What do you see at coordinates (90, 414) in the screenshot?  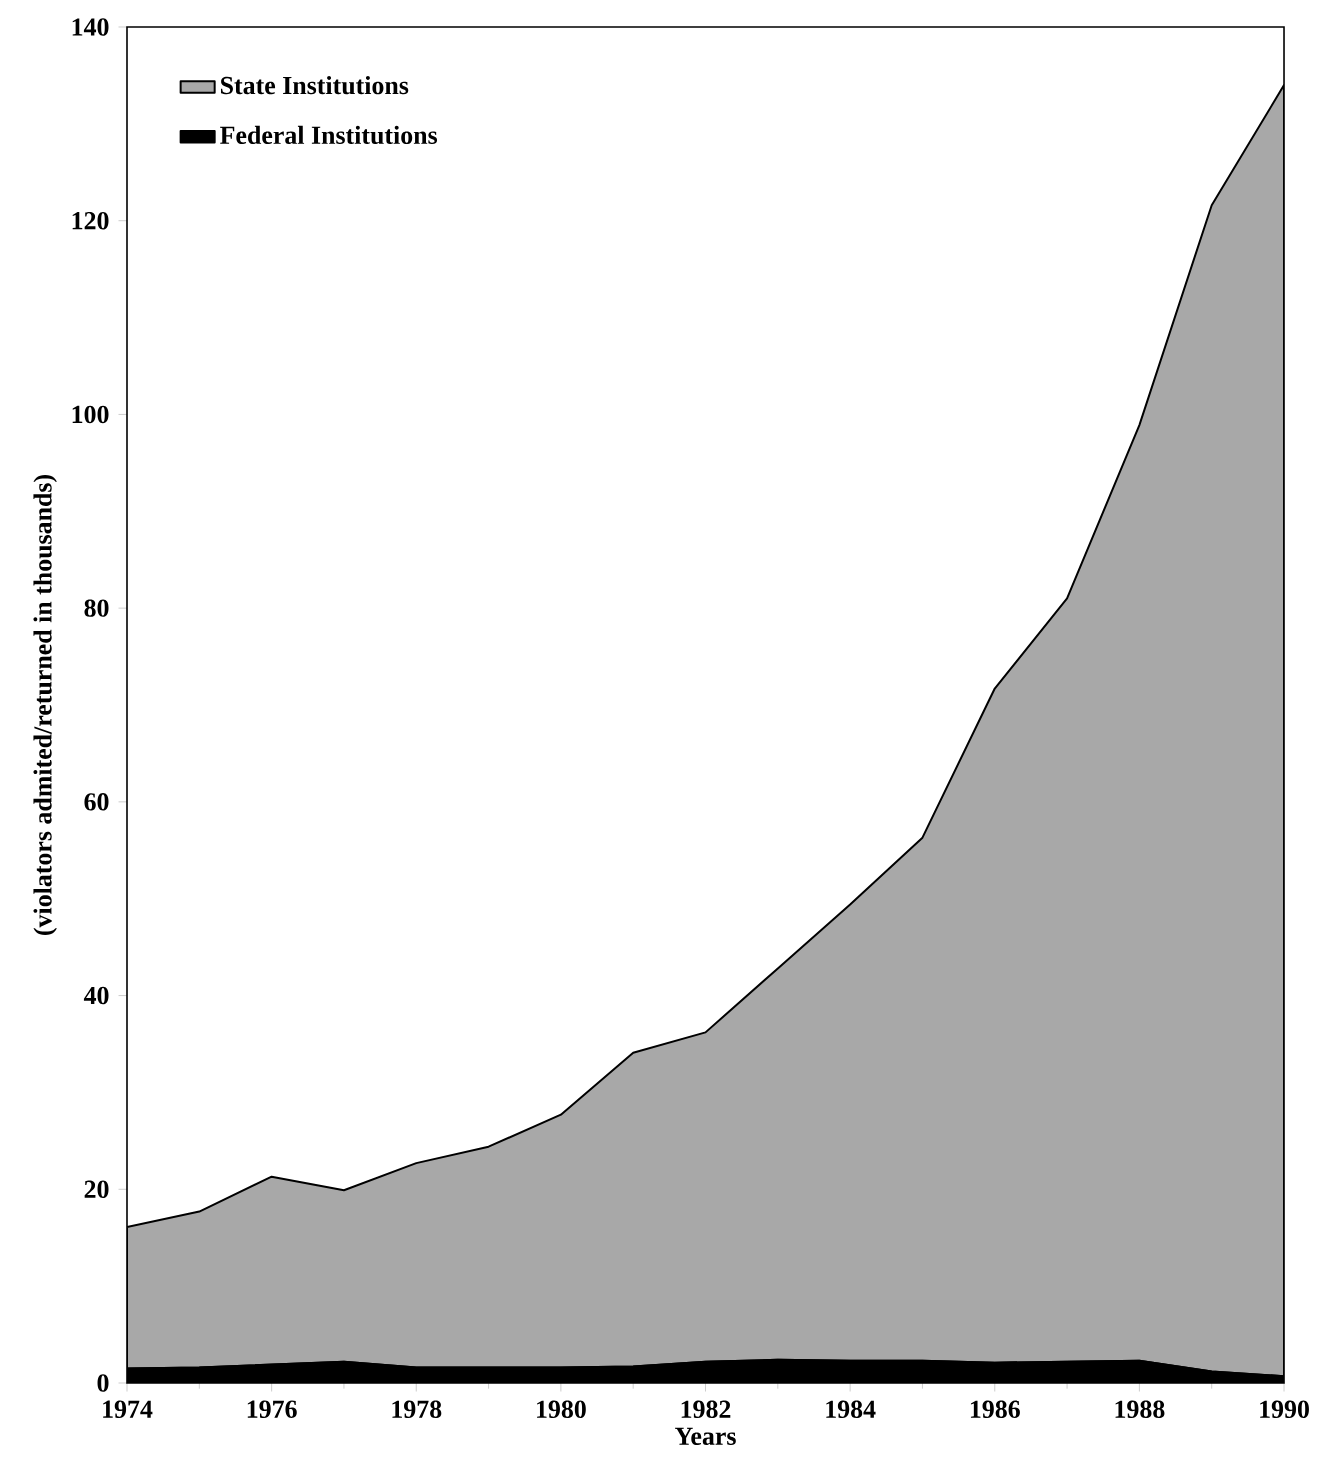 I see `y-tick-label: 100` at bounding box center [90, 414].